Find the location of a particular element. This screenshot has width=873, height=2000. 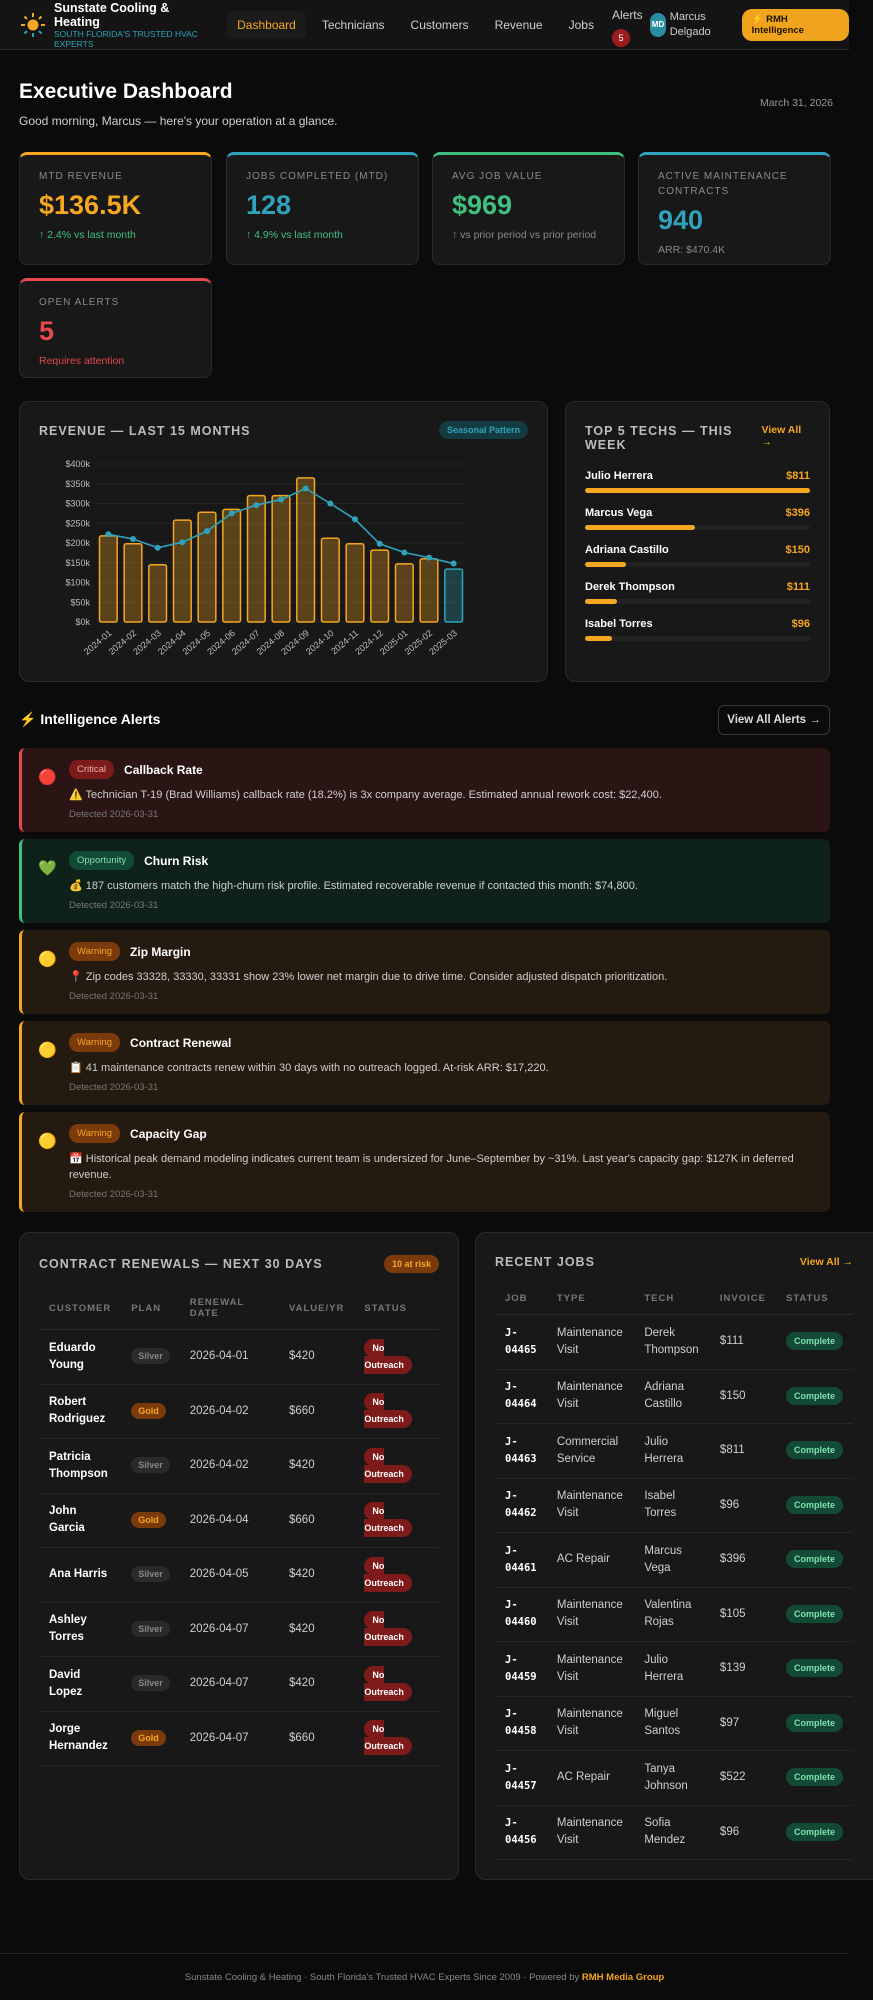

column-header: INVOICE is located at coordinates (742, 1304).